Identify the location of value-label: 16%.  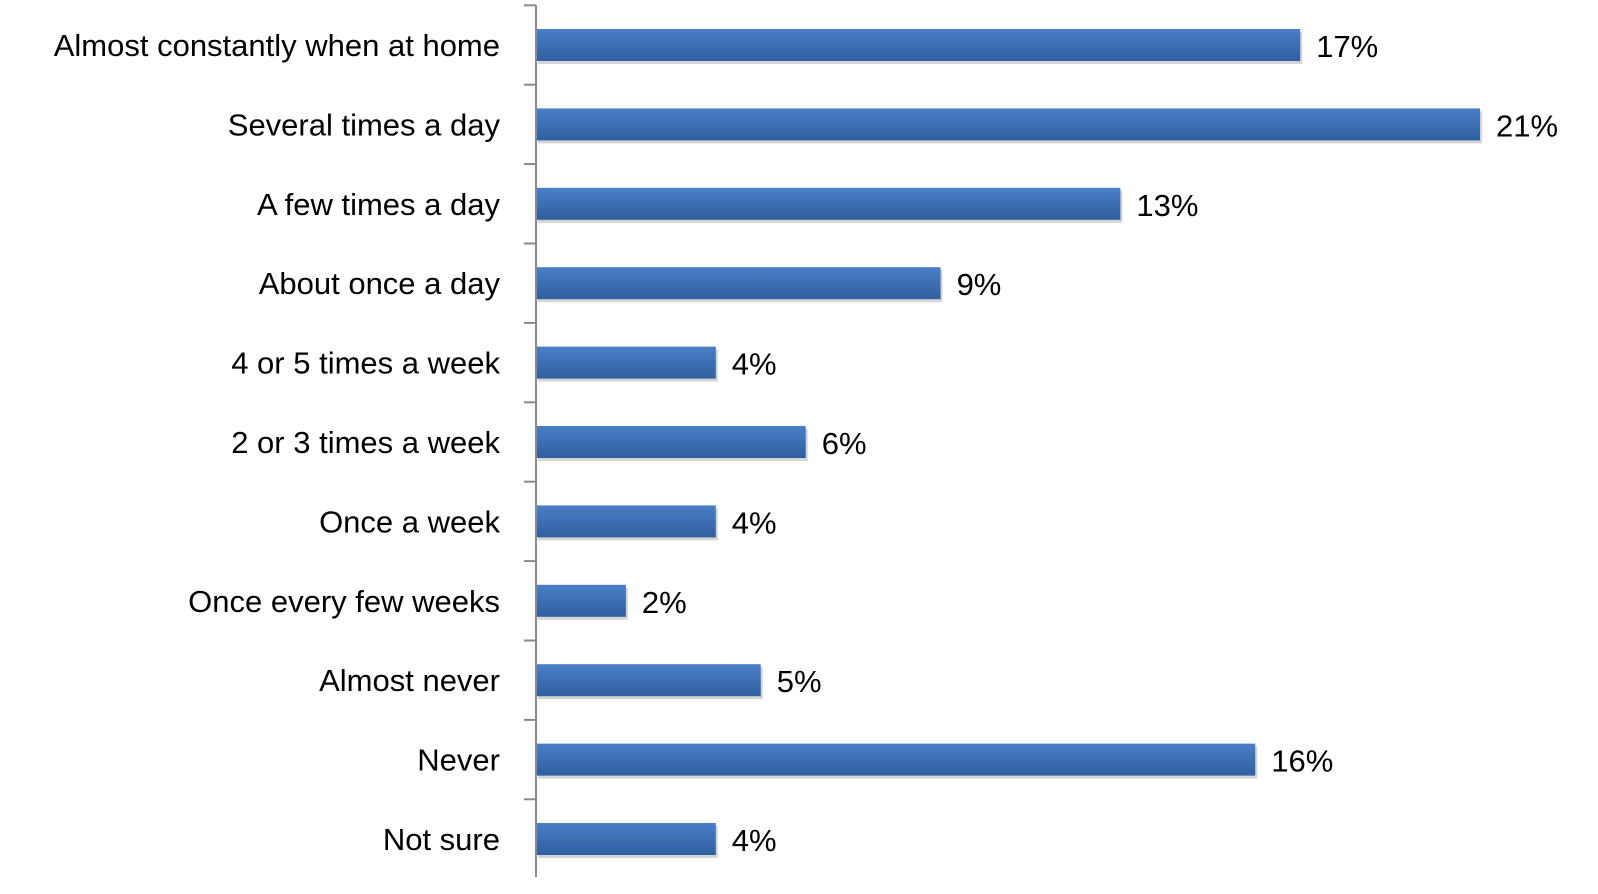
(1302, 761).